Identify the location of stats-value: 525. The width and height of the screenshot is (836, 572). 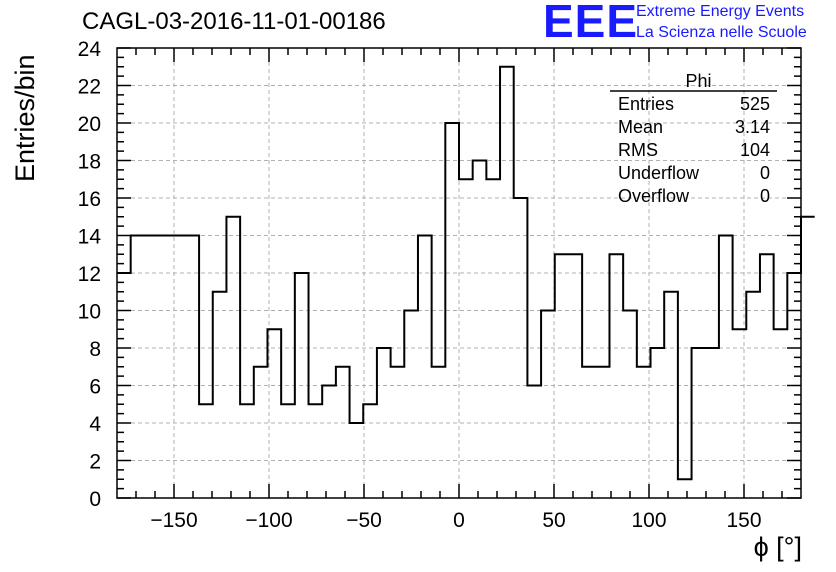
(755, 104).